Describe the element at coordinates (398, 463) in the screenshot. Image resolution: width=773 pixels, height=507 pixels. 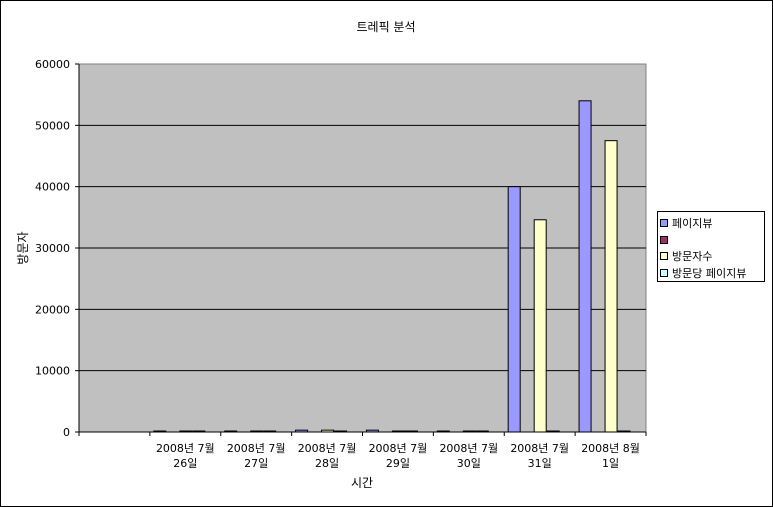
I see `x-tick-label: 29일` at that location.